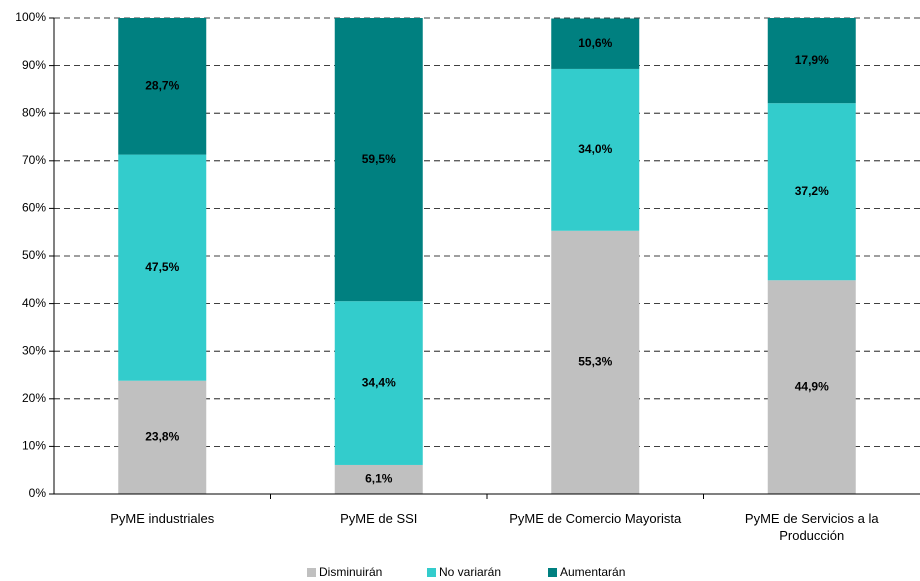 The image size is (920, 581). I want to click on data-label: 37,2%, so click(812, 191).